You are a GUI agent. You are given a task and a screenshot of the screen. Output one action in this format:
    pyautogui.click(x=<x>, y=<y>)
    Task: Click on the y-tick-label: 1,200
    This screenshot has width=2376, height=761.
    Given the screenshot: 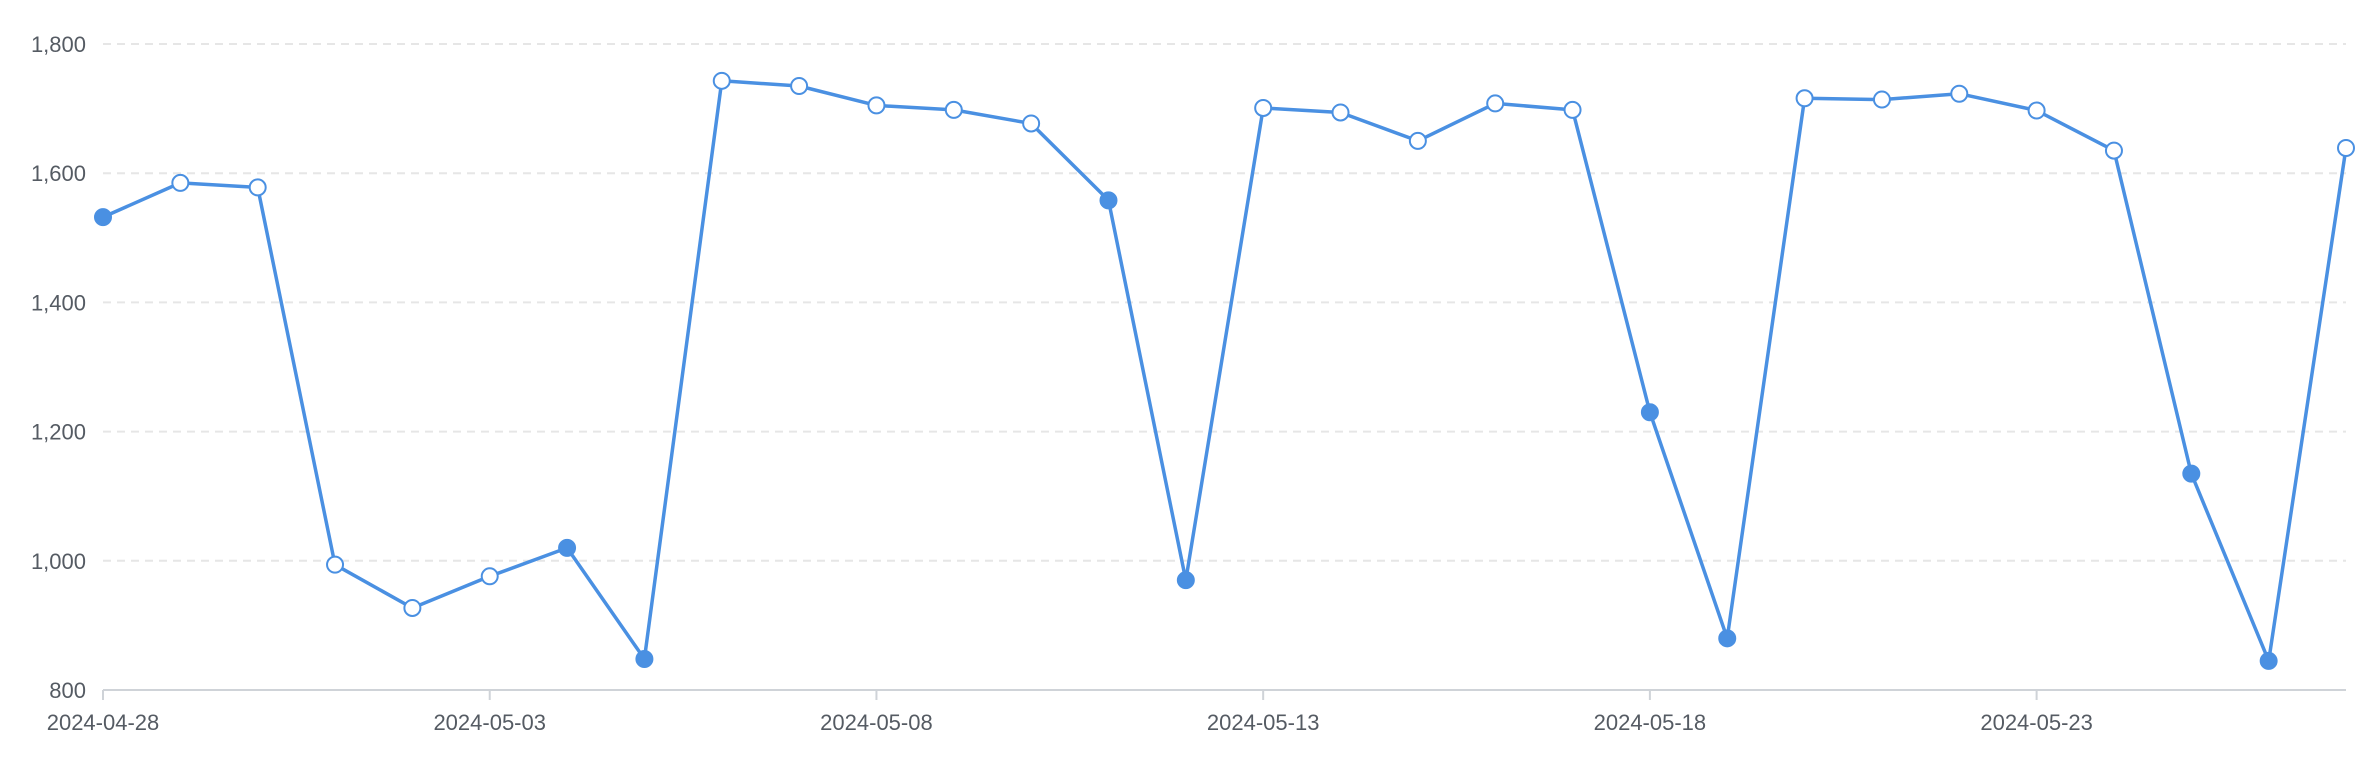 What is the action you would take?
    pyautogui.click(x=58, y=432)
    